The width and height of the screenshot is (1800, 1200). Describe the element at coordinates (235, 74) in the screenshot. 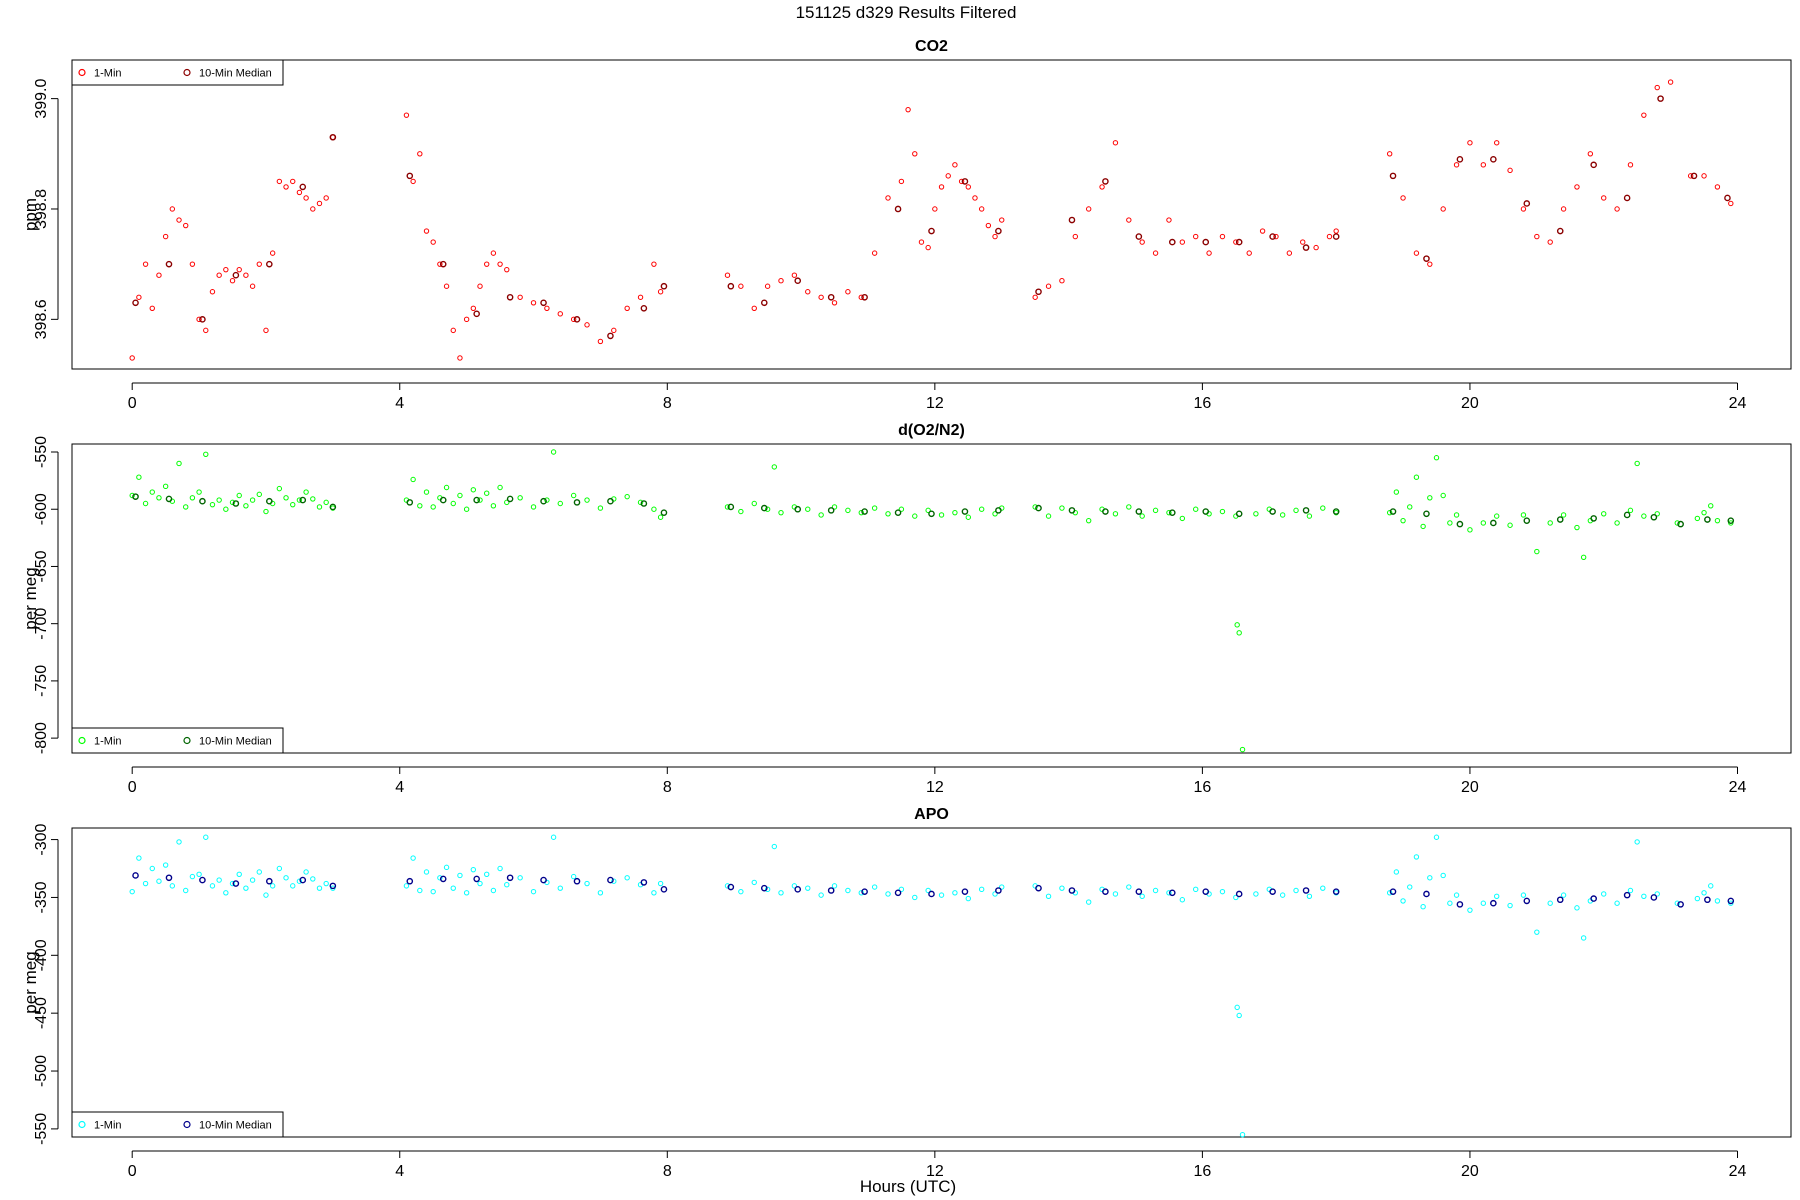

I see `co2-legend-label: 10-Min Median` at that location.